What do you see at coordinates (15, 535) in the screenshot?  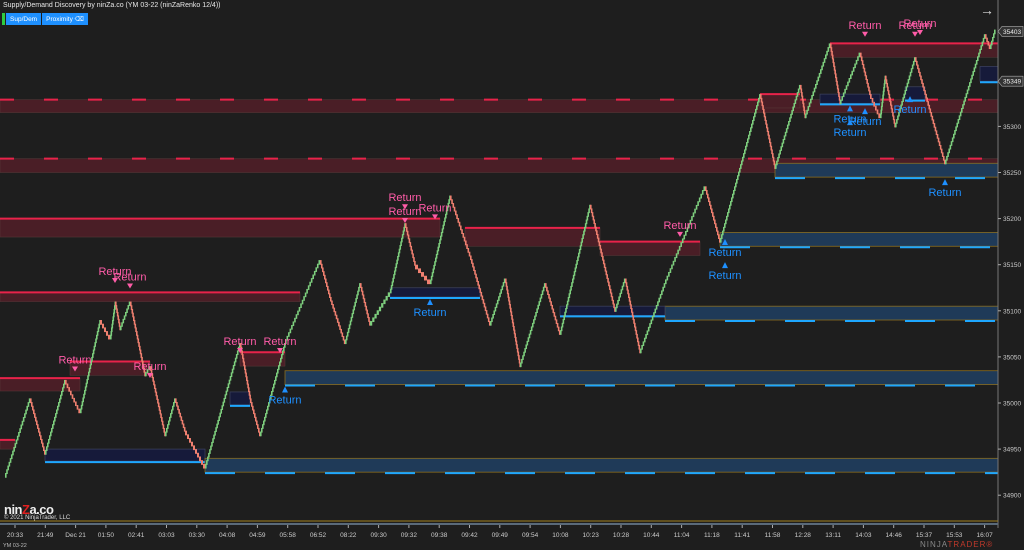 I see `x-tick-label: 20:33` at bounding box center [15, 535].